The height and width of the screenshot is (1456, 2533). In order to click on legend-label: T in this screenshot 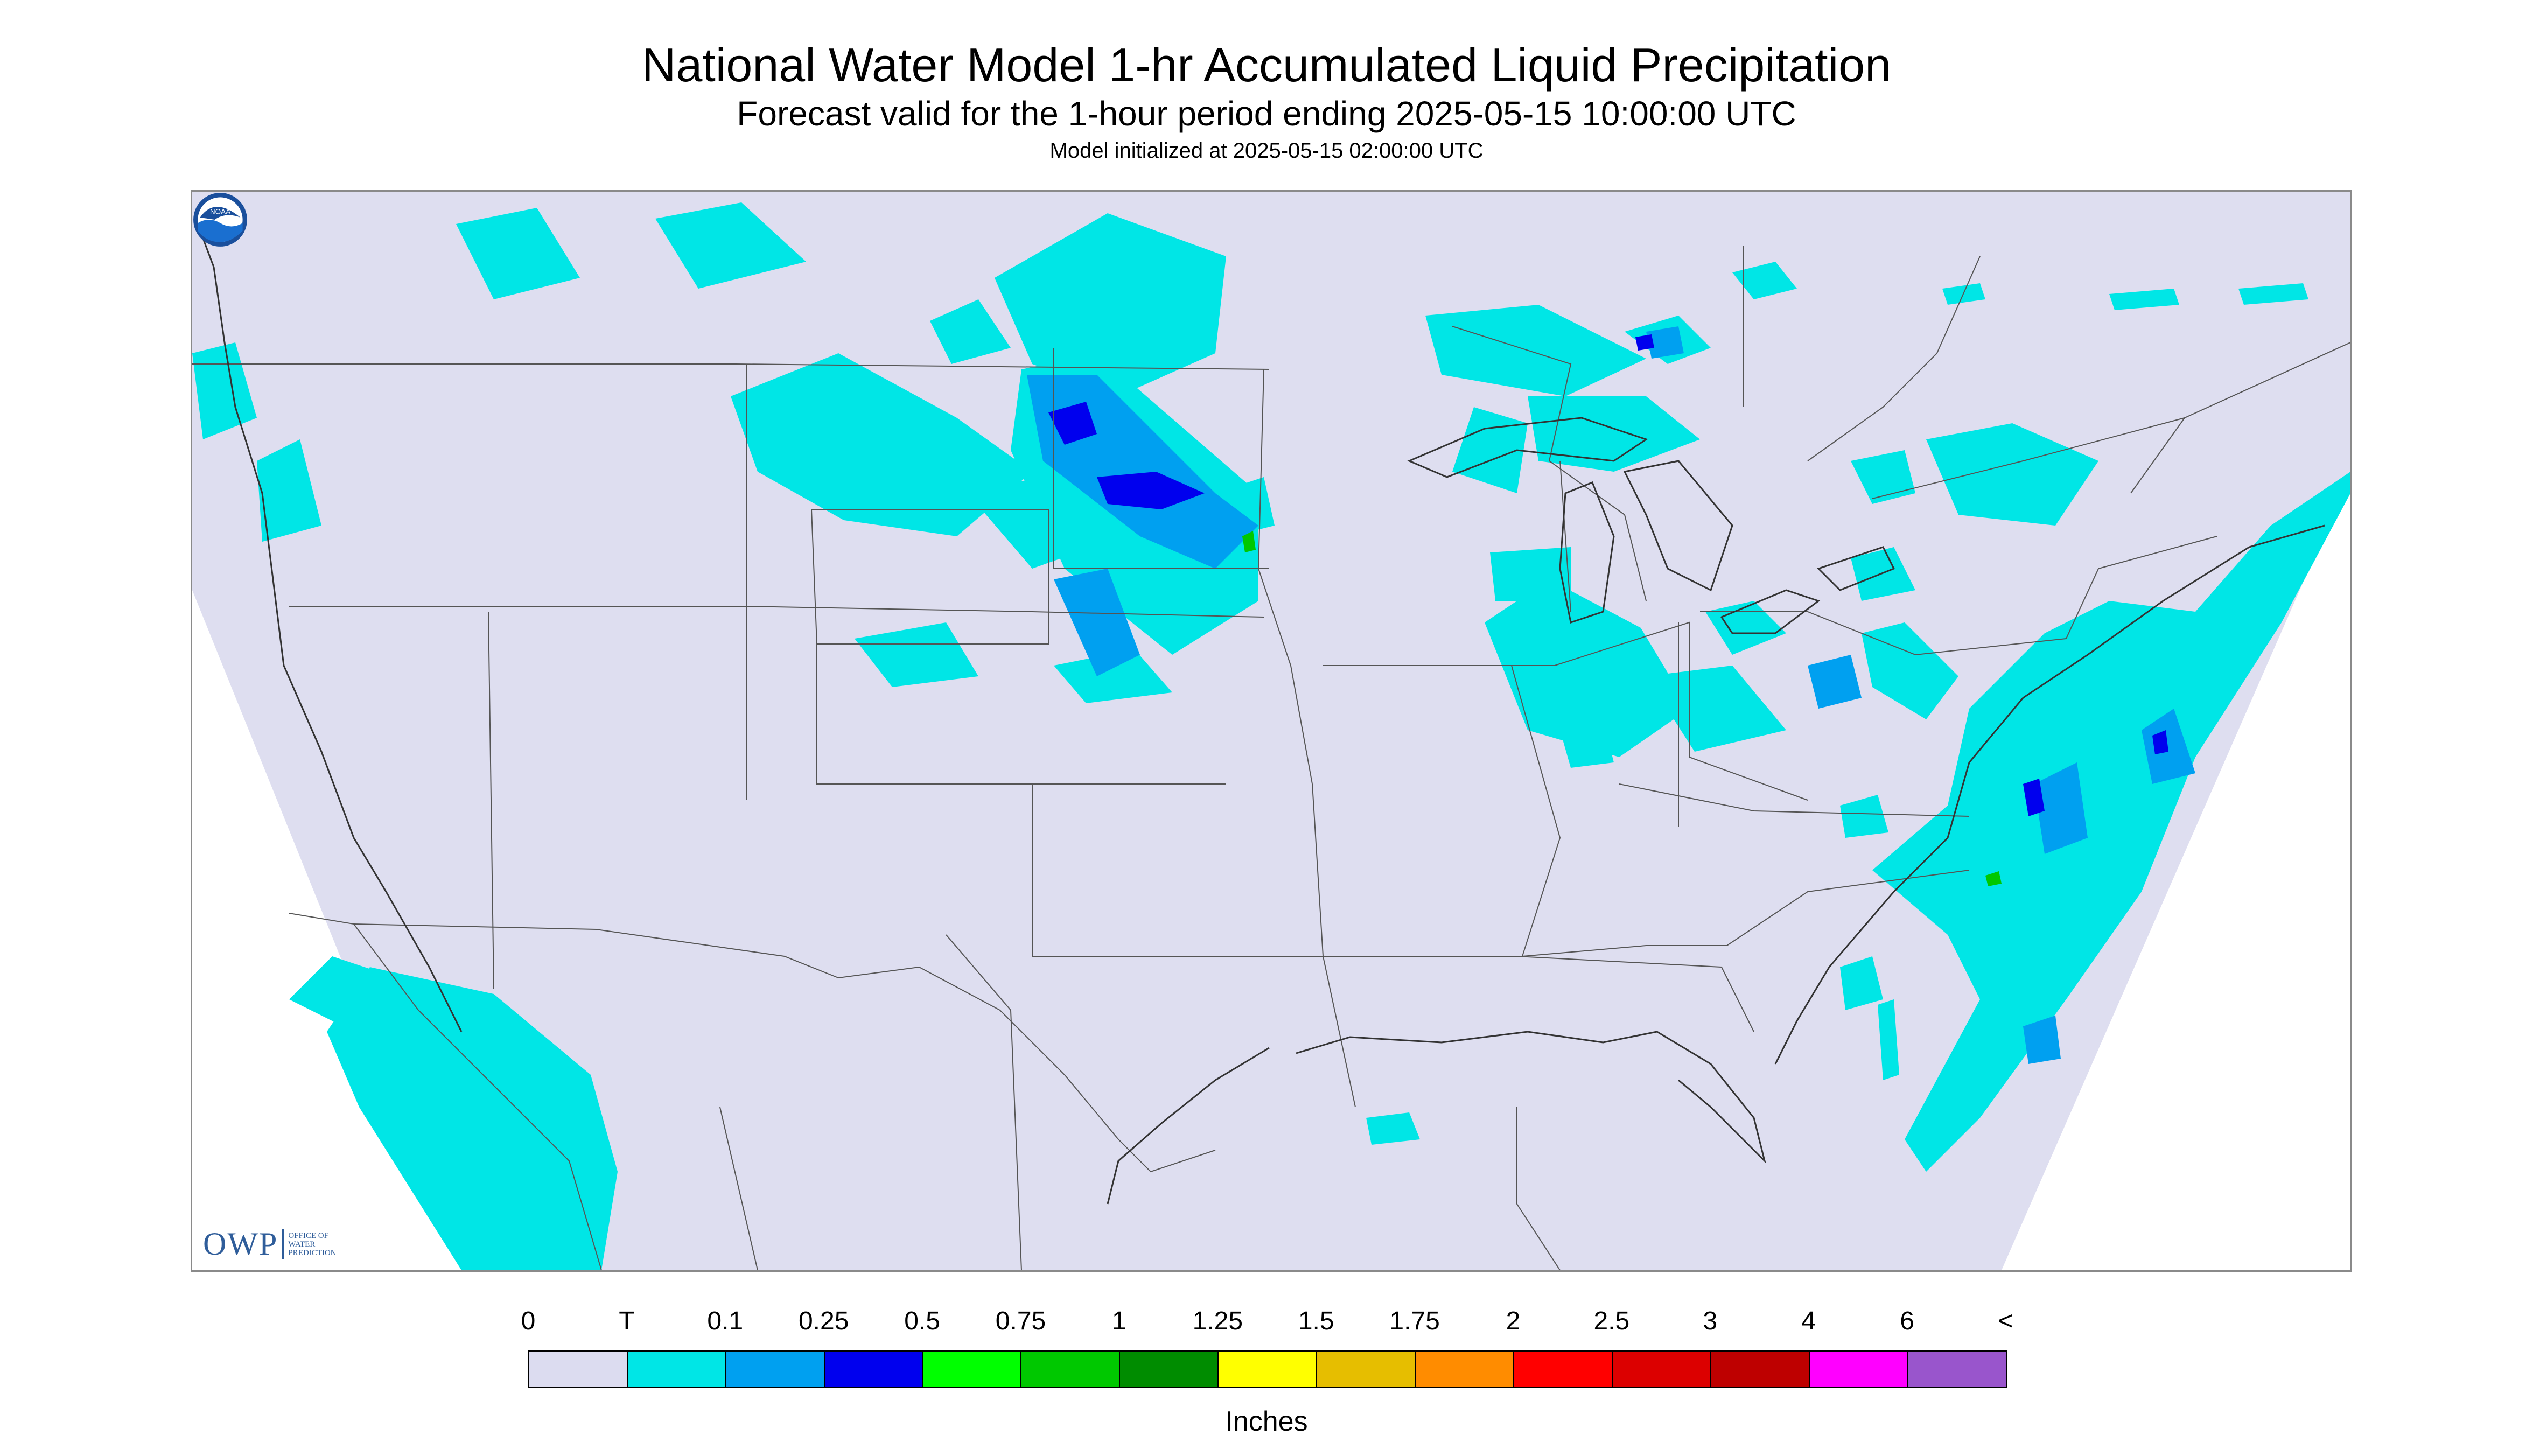, I will do `click(627, 1321)`.